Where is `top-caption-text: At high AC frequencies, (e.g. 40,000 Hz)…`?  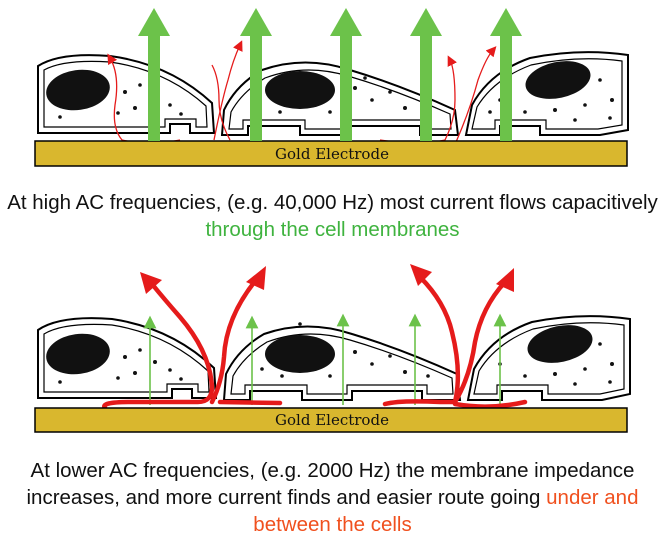 top-caption-text: At high AC frequencies, (e.g. 40,000 Hz)… is located at coordinates (332, 202).